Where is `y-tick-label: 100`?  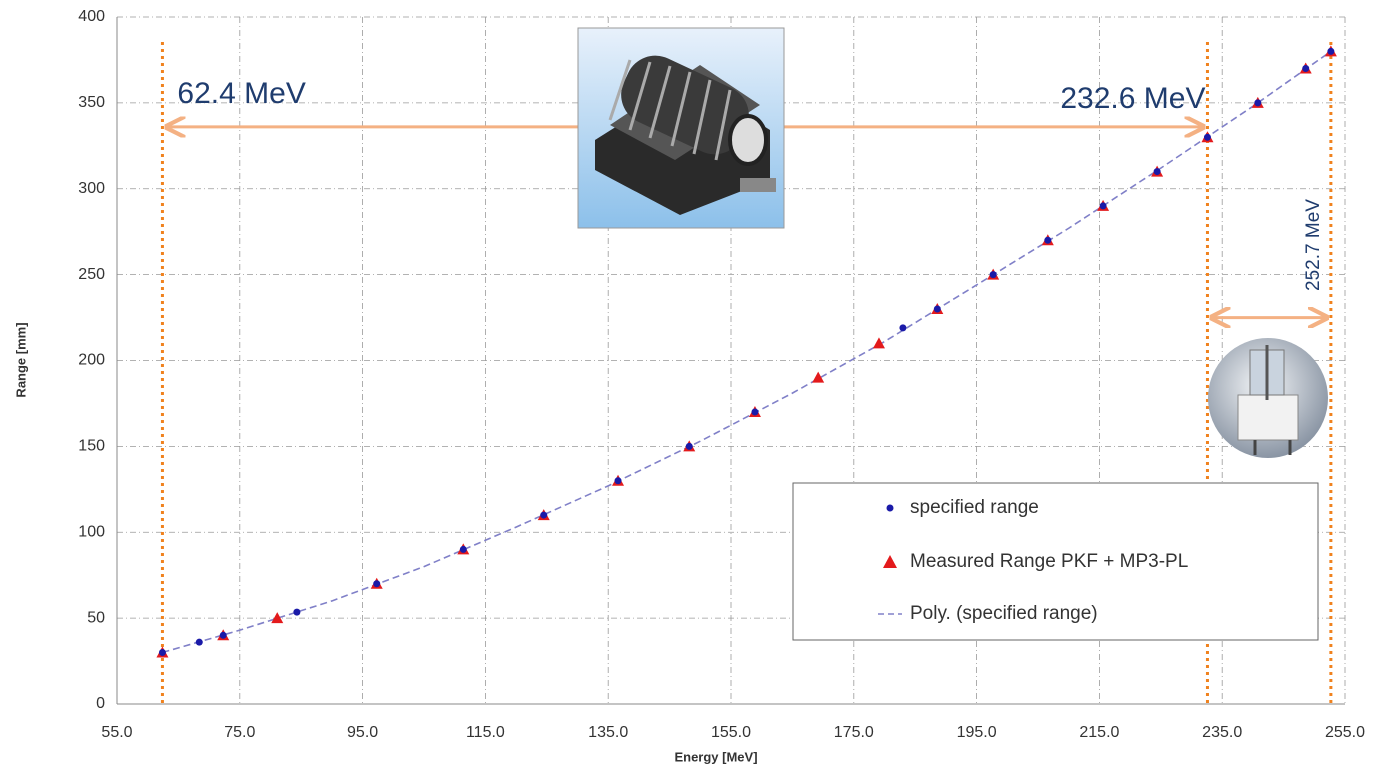
y-tick-label: 100 is located at coordinates (91, 531).